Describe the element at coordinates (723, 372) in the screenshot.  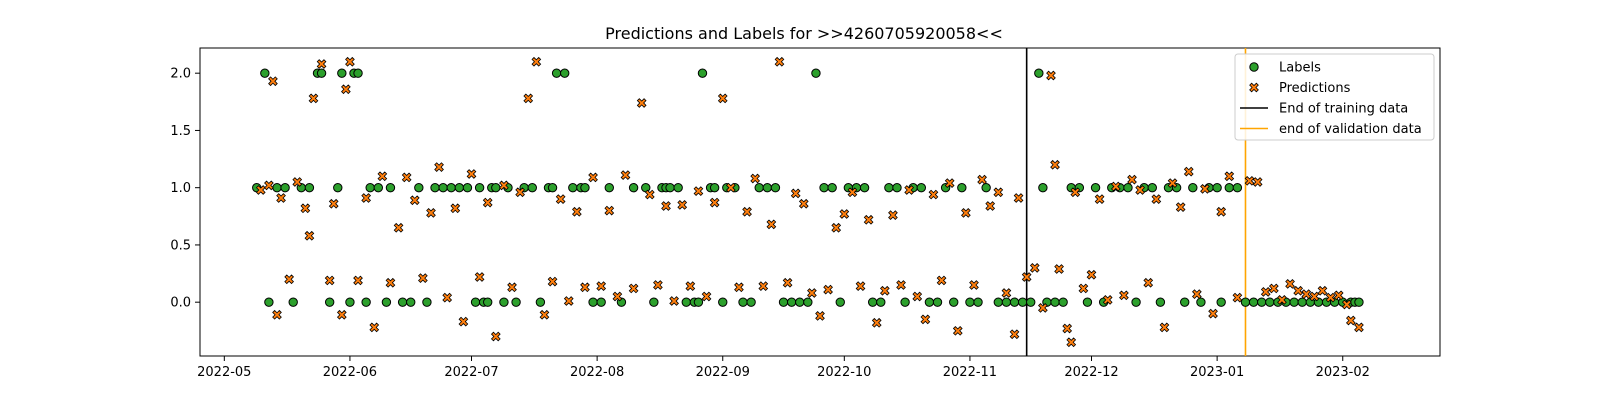
I see `x-tick-label: 2022-09` at that location.